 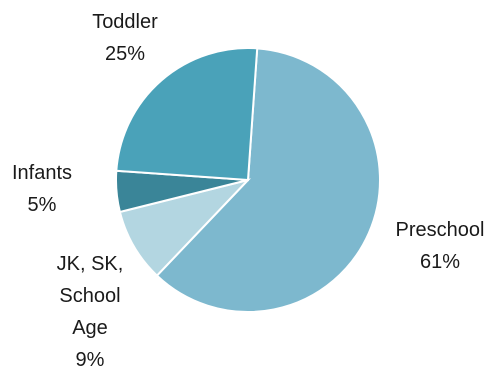 I want to click on label-infants: Infants, so click(x=42, y=173).